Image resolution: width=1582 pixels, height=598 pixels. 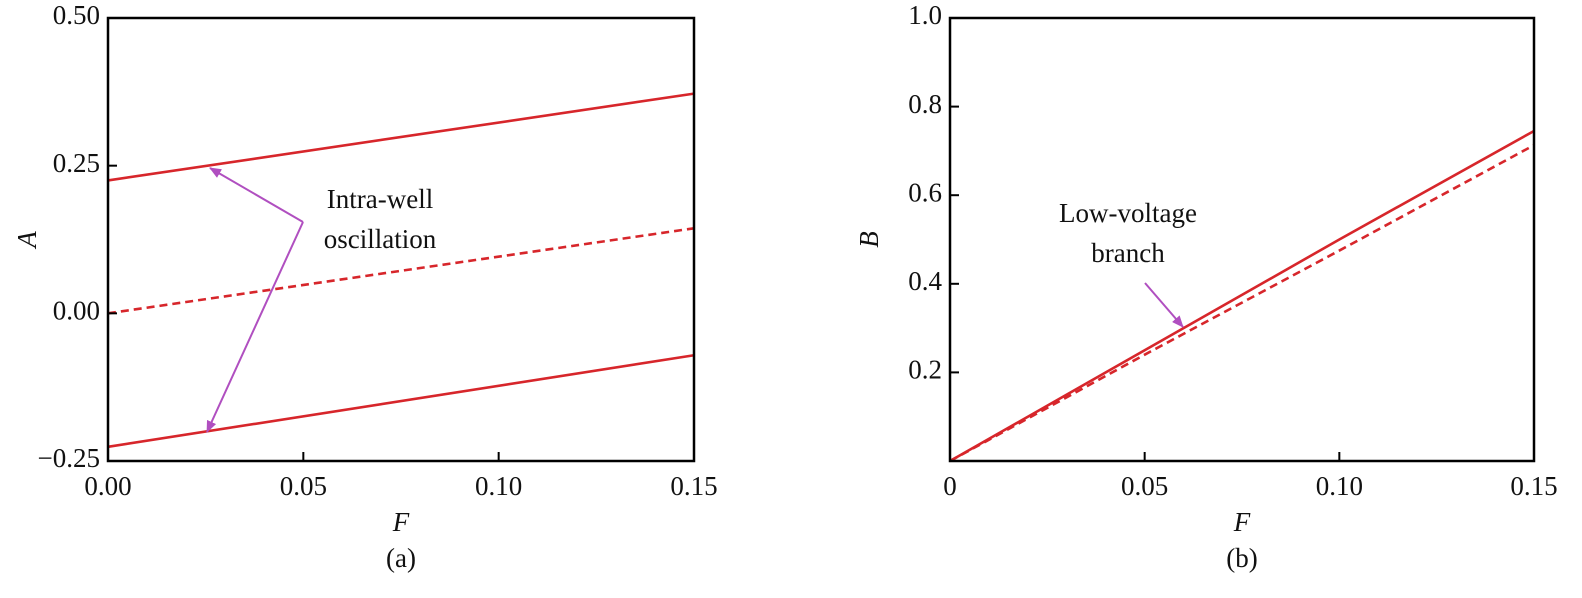 What do you see at coordinates (925, 104) in the screenshot?
I see `y-tick-label: 0.8` at bounding box center [925, 104].